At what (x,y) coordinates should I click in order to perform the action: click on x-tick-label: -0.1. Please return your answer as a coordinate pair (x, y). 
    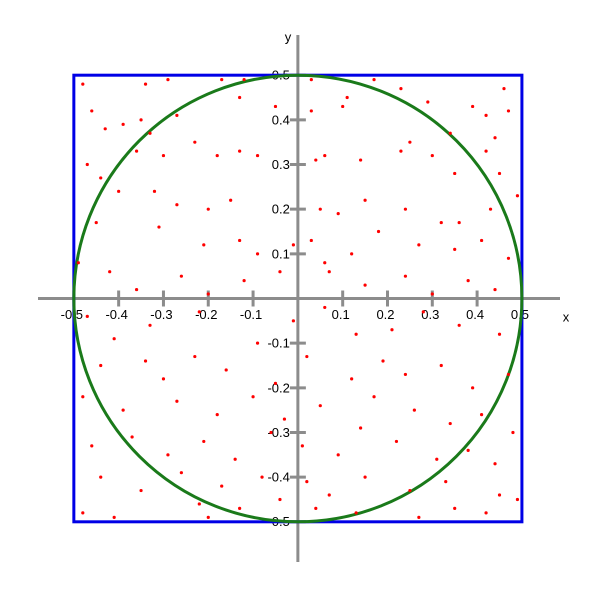
    Looking at the image, I should click on (251, 314).